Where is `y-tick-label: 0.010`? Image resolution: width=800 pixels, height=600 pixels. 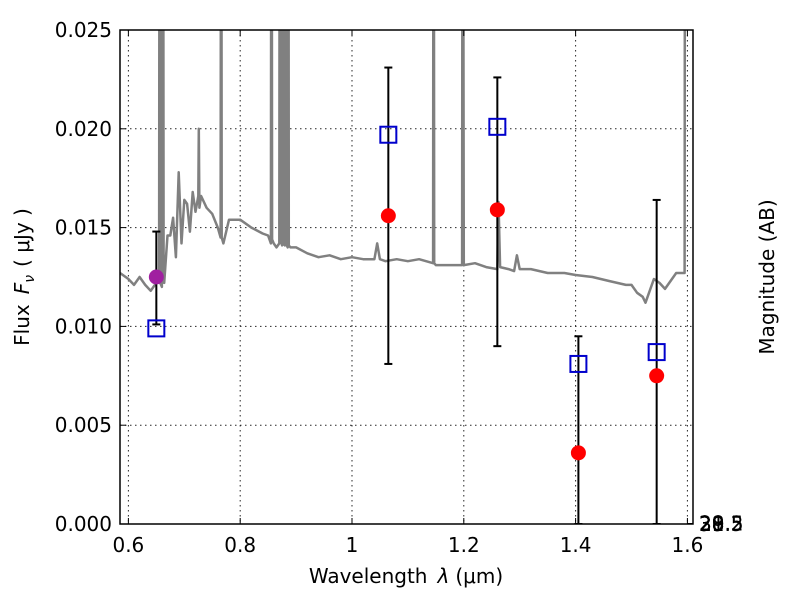 y-tick-label: 0.010 is located at coordinates (83, 326).